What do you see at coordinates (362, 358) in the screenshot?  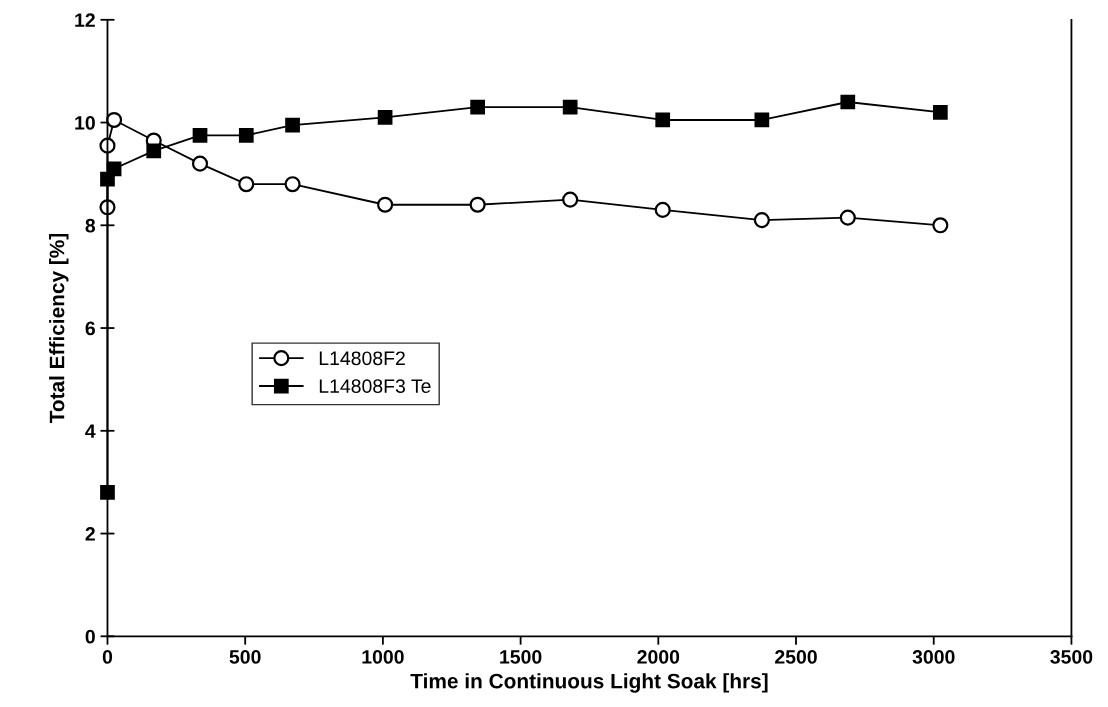 I see `legend-label: L14808F2` at bounding box center [362, 358].